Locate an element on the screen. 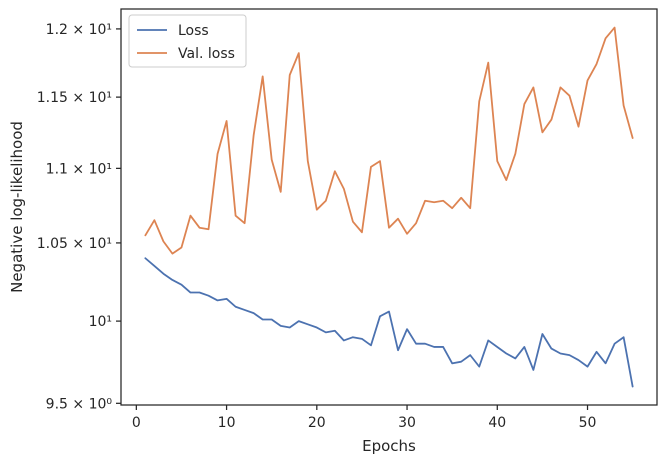 The height and width of the screenshot is (463, 667). legend: Loss Val. loss is located at coordinates (187, 41).